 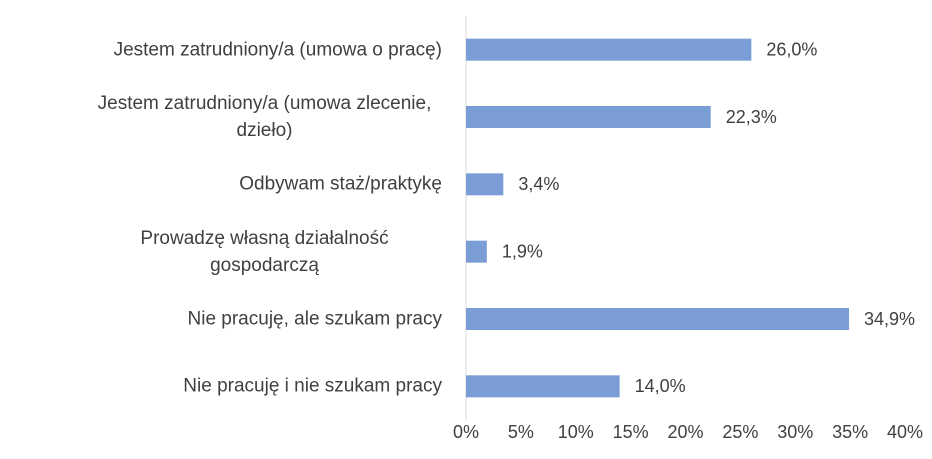 I want to click on x-tick-label: 30%, so click(x=795, y=432).